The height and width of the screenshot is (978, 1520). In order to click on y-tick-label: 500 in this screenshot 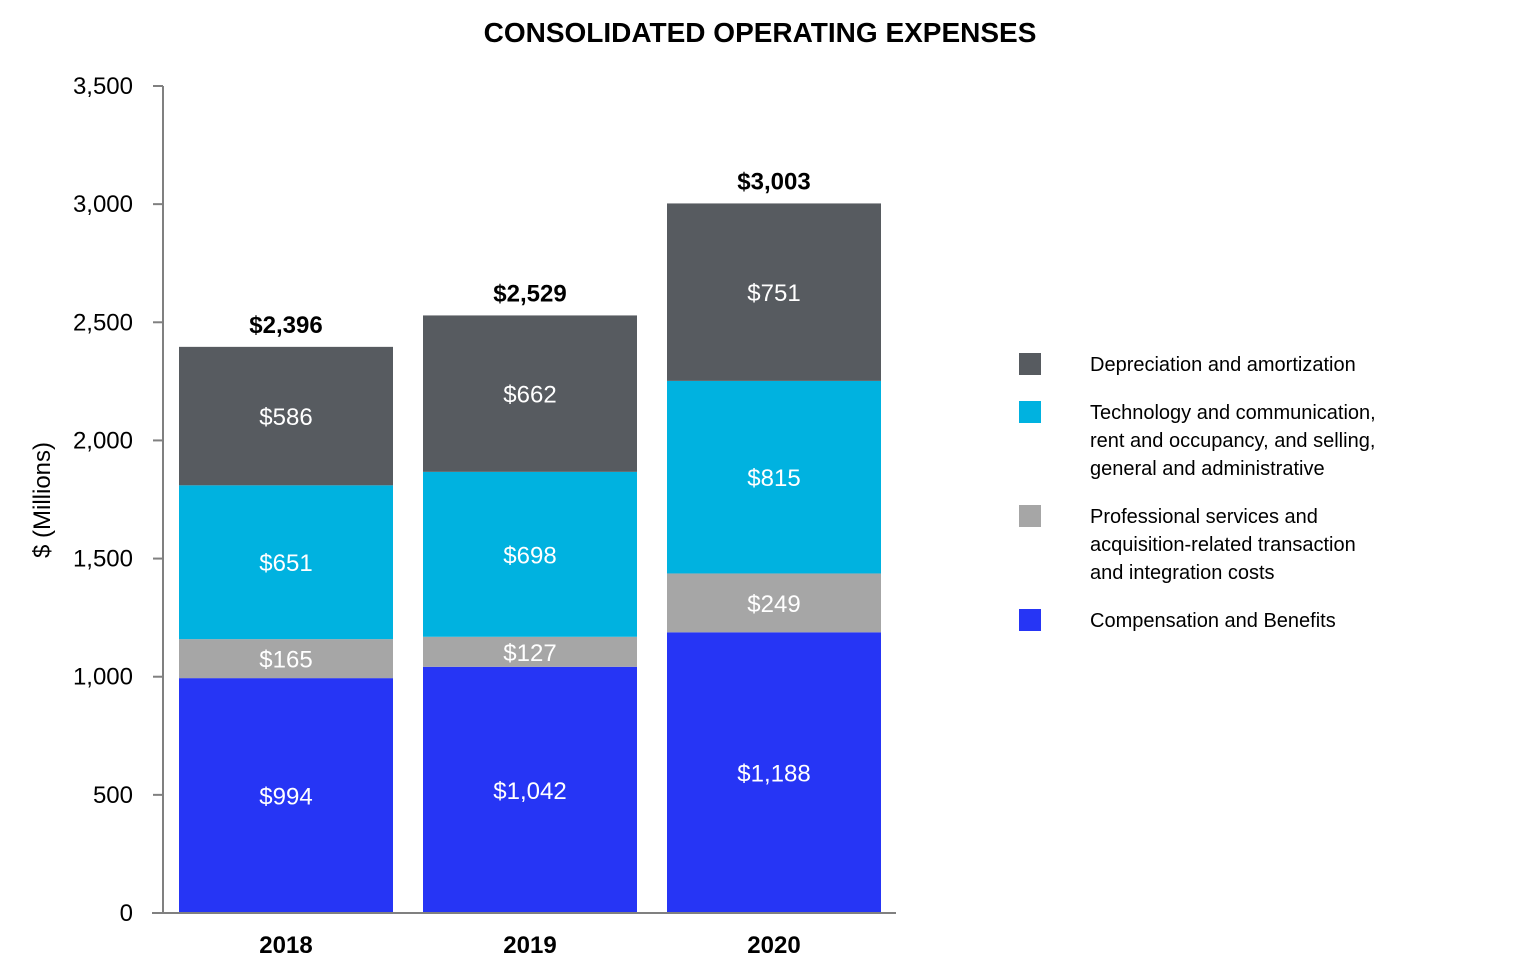, I will do `click(113, 795)`.